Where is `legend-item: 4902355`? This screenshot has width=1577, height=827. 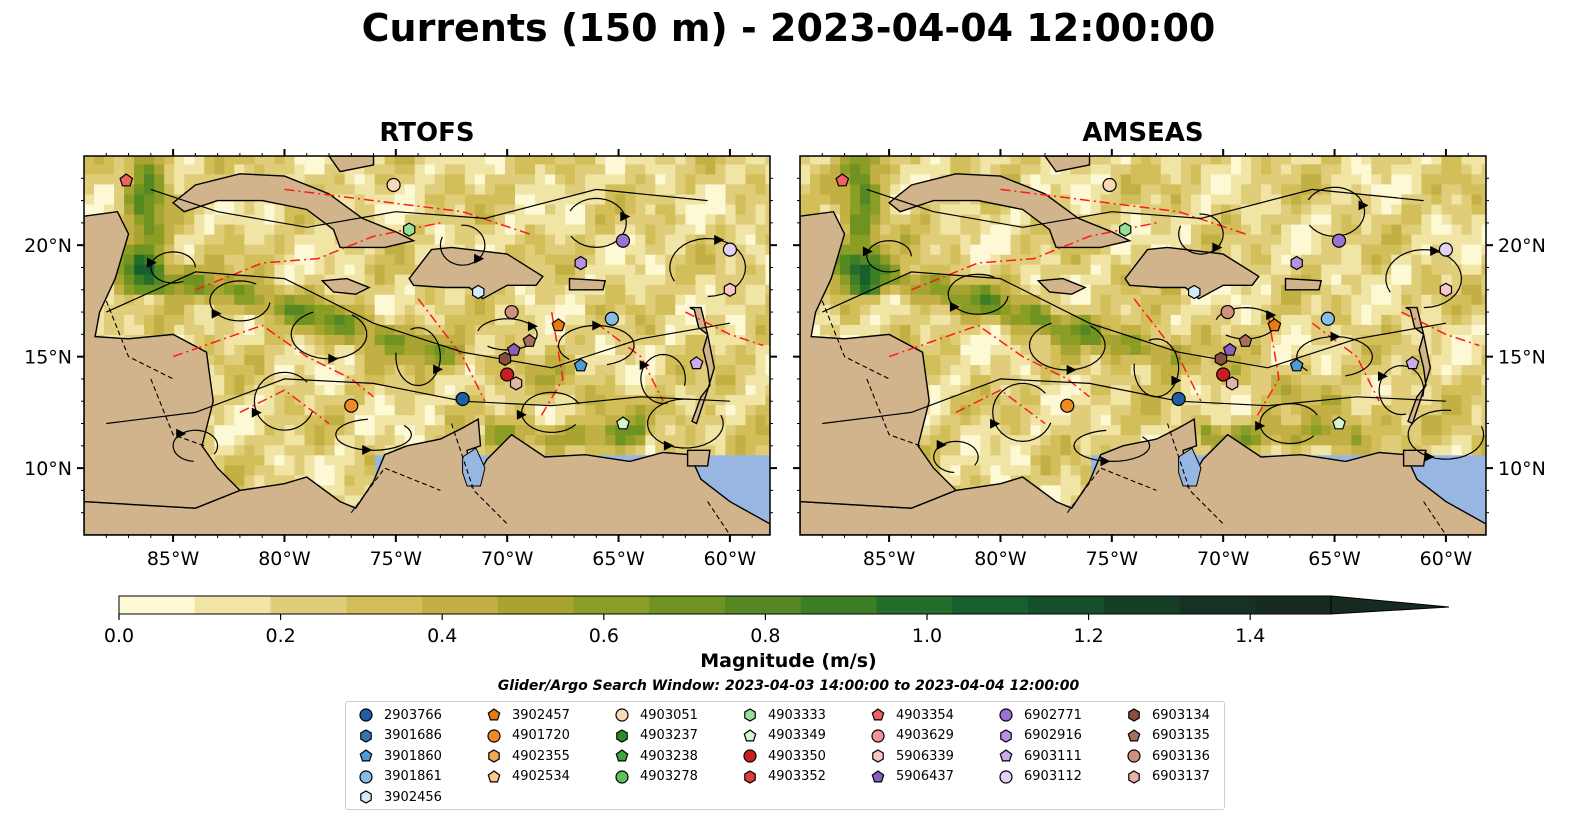
legend-item: 4902355 is located at coordinates (527, 756).